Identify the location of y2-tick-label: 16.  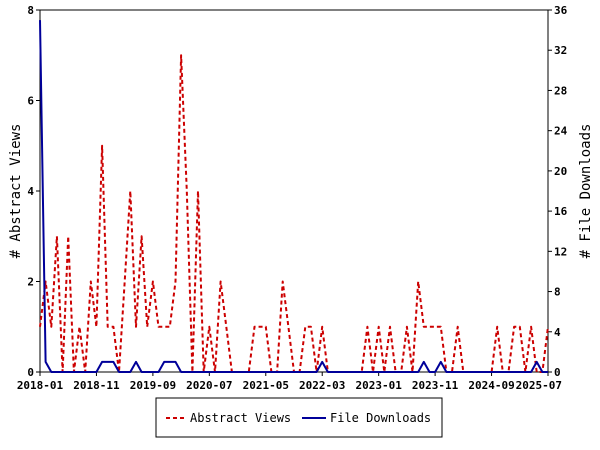
(561, 211).